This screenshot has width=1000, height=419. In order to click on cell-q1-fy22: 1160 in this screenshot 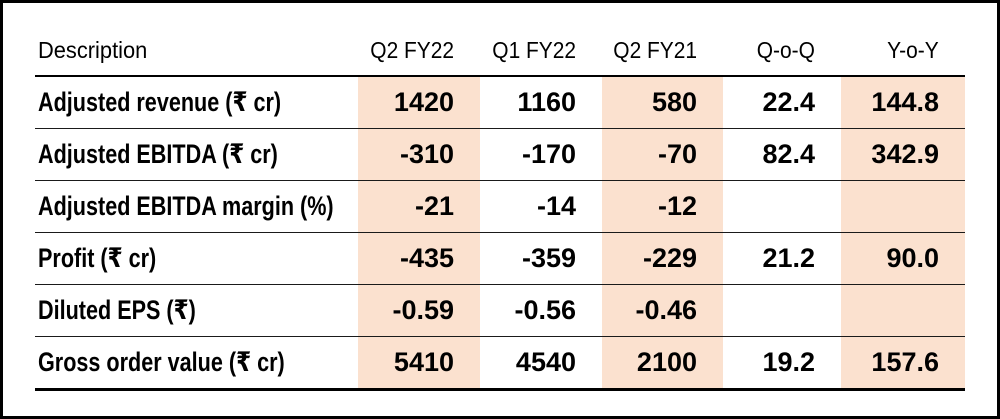, I will do `click(541, 102)`.